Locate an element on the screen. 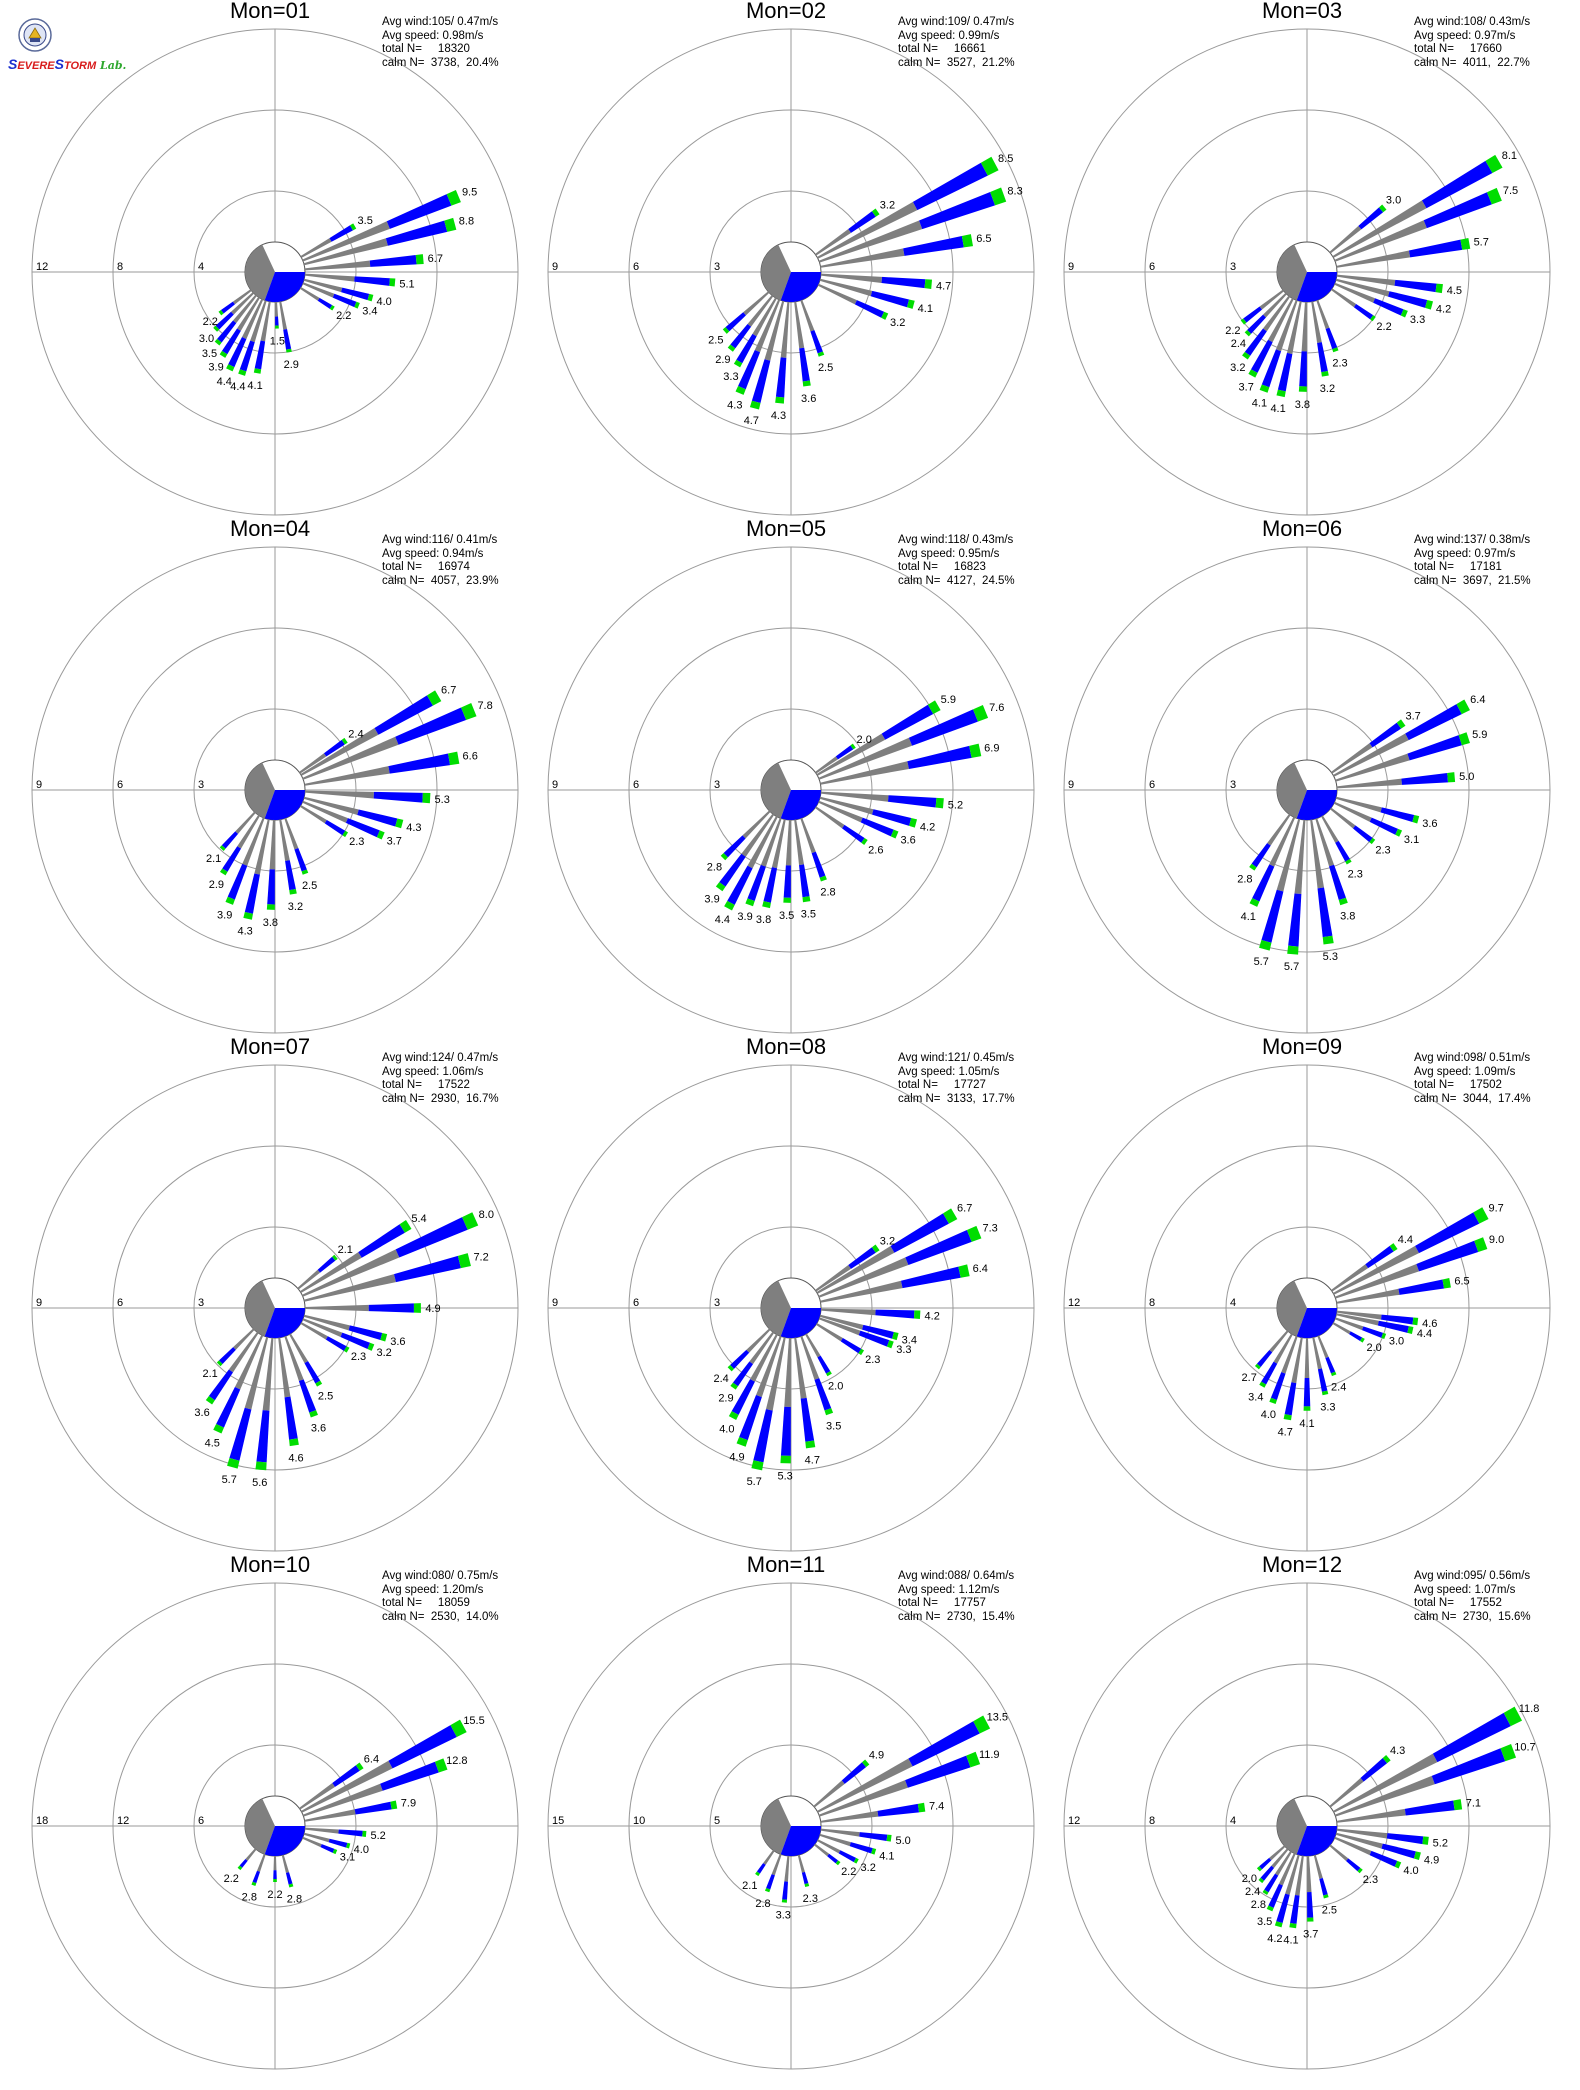 Image resolution: width=1580 pixels, height=2090 pixels. petal-value-label: 7.5 is located at coordinates (1510, 191).